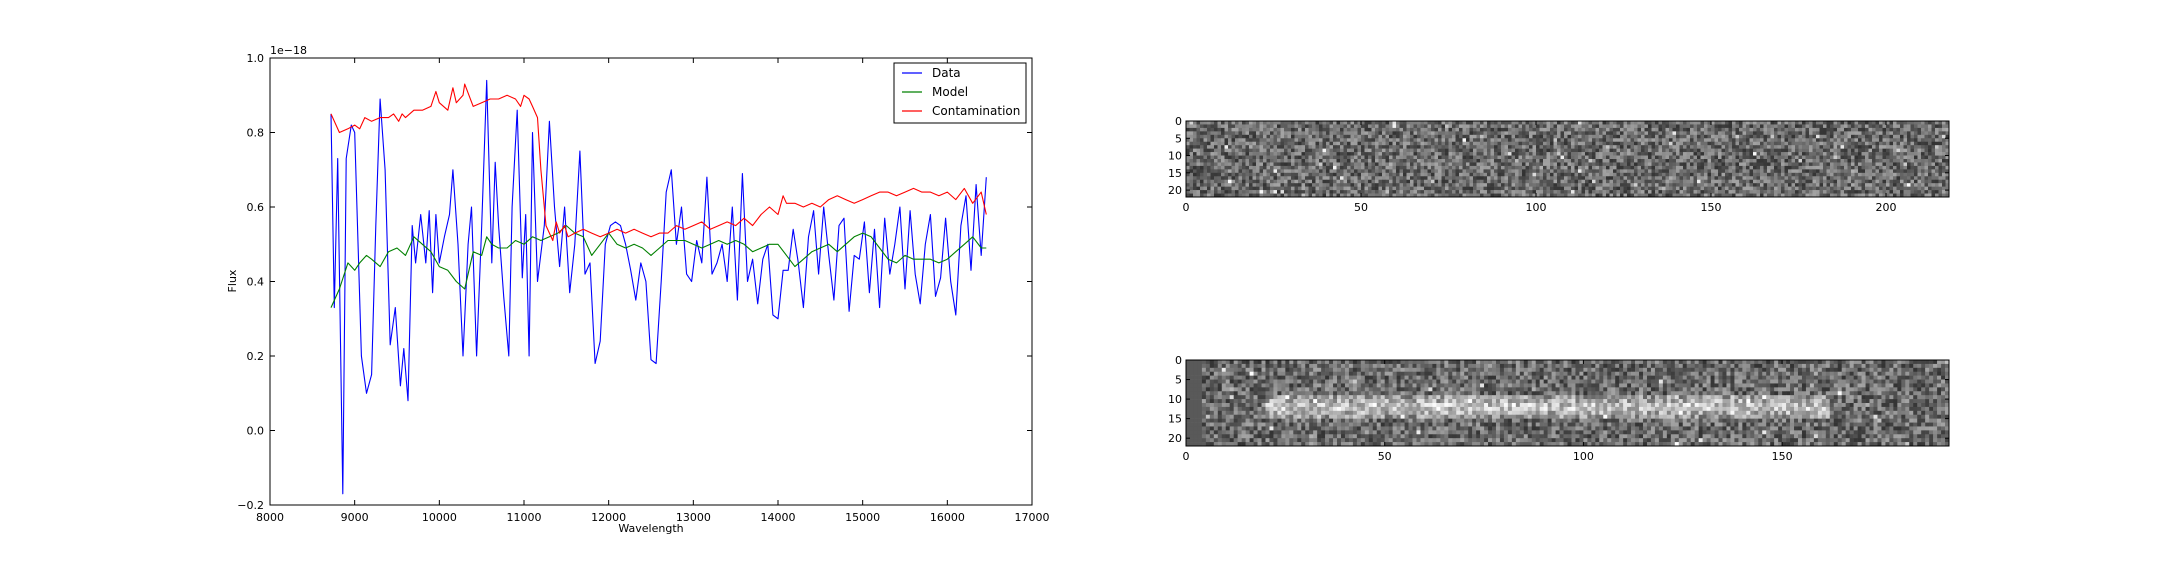 Image resolution: width=2160 pixels, height=576 pixels. Describe the element at coordinates (256, 282) in the screenshot. I see `y-tick-label: 0.4` at that location.